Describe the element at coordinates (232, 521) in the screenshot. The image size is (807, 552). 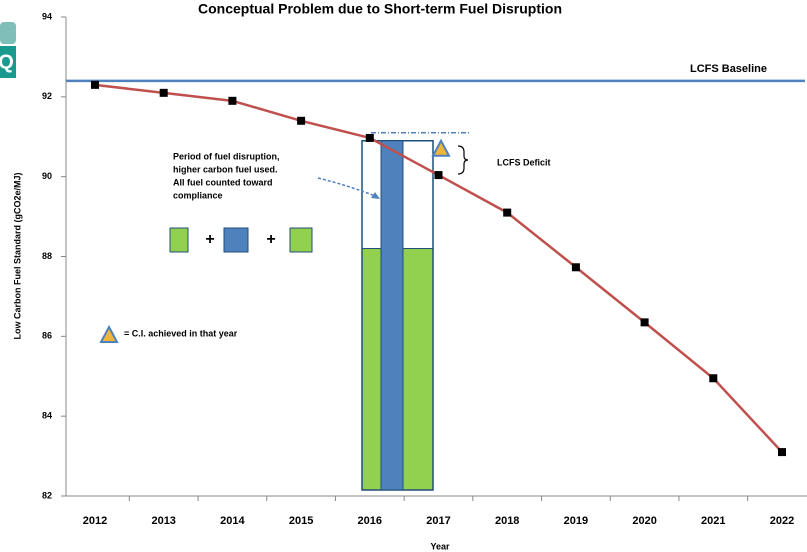
I see `x-tick-label: 2014` at that location.